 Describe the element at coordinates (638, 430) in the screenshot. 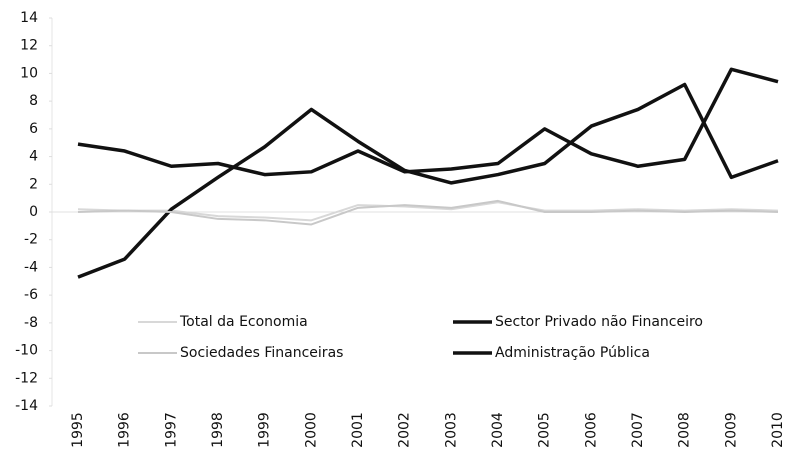

I see `x-tick-label: 2007` at that location.